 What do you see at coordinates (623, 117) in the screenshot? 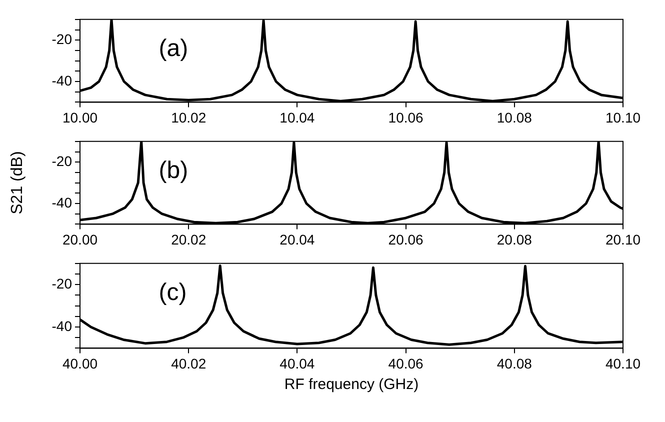
I see `x-tick-label: 10.10` at bounding box center [623, 117].